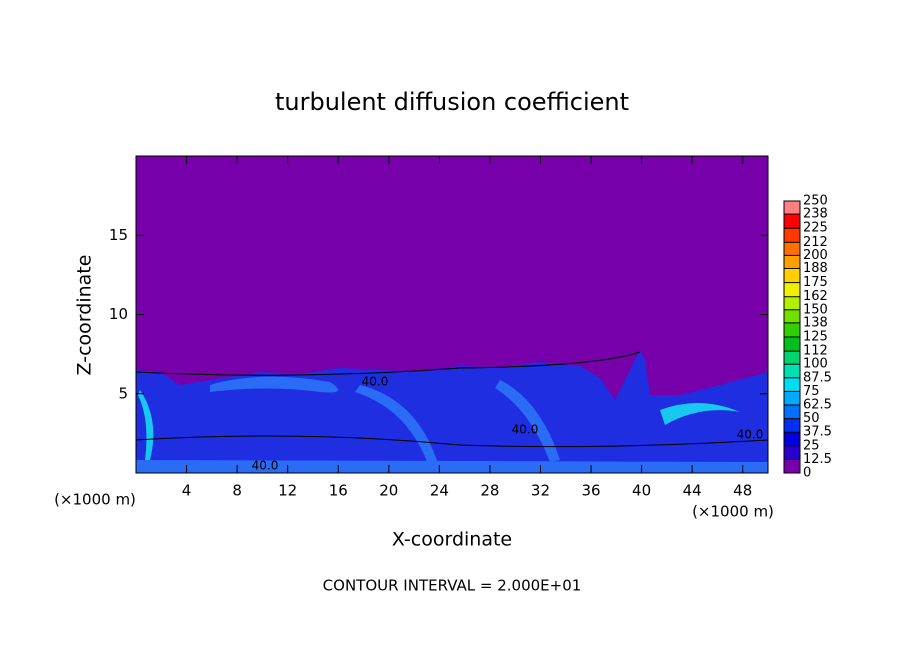 The image size is (904, 658). I want to click on contour-line, so click(452, 399).